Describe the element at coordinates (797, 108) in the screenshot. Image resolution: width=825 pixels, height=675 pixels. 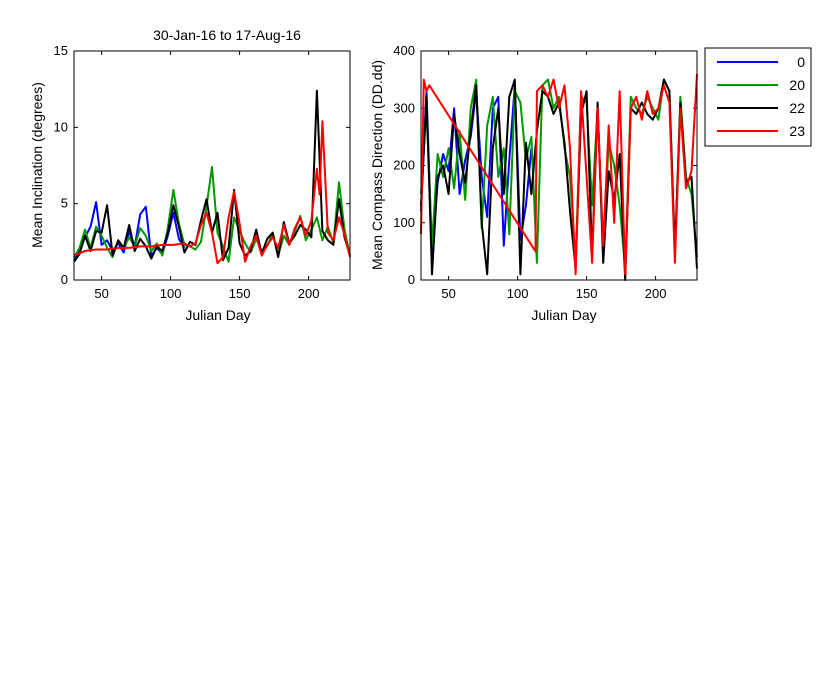
I see `legend-label-22: 22` at that location.